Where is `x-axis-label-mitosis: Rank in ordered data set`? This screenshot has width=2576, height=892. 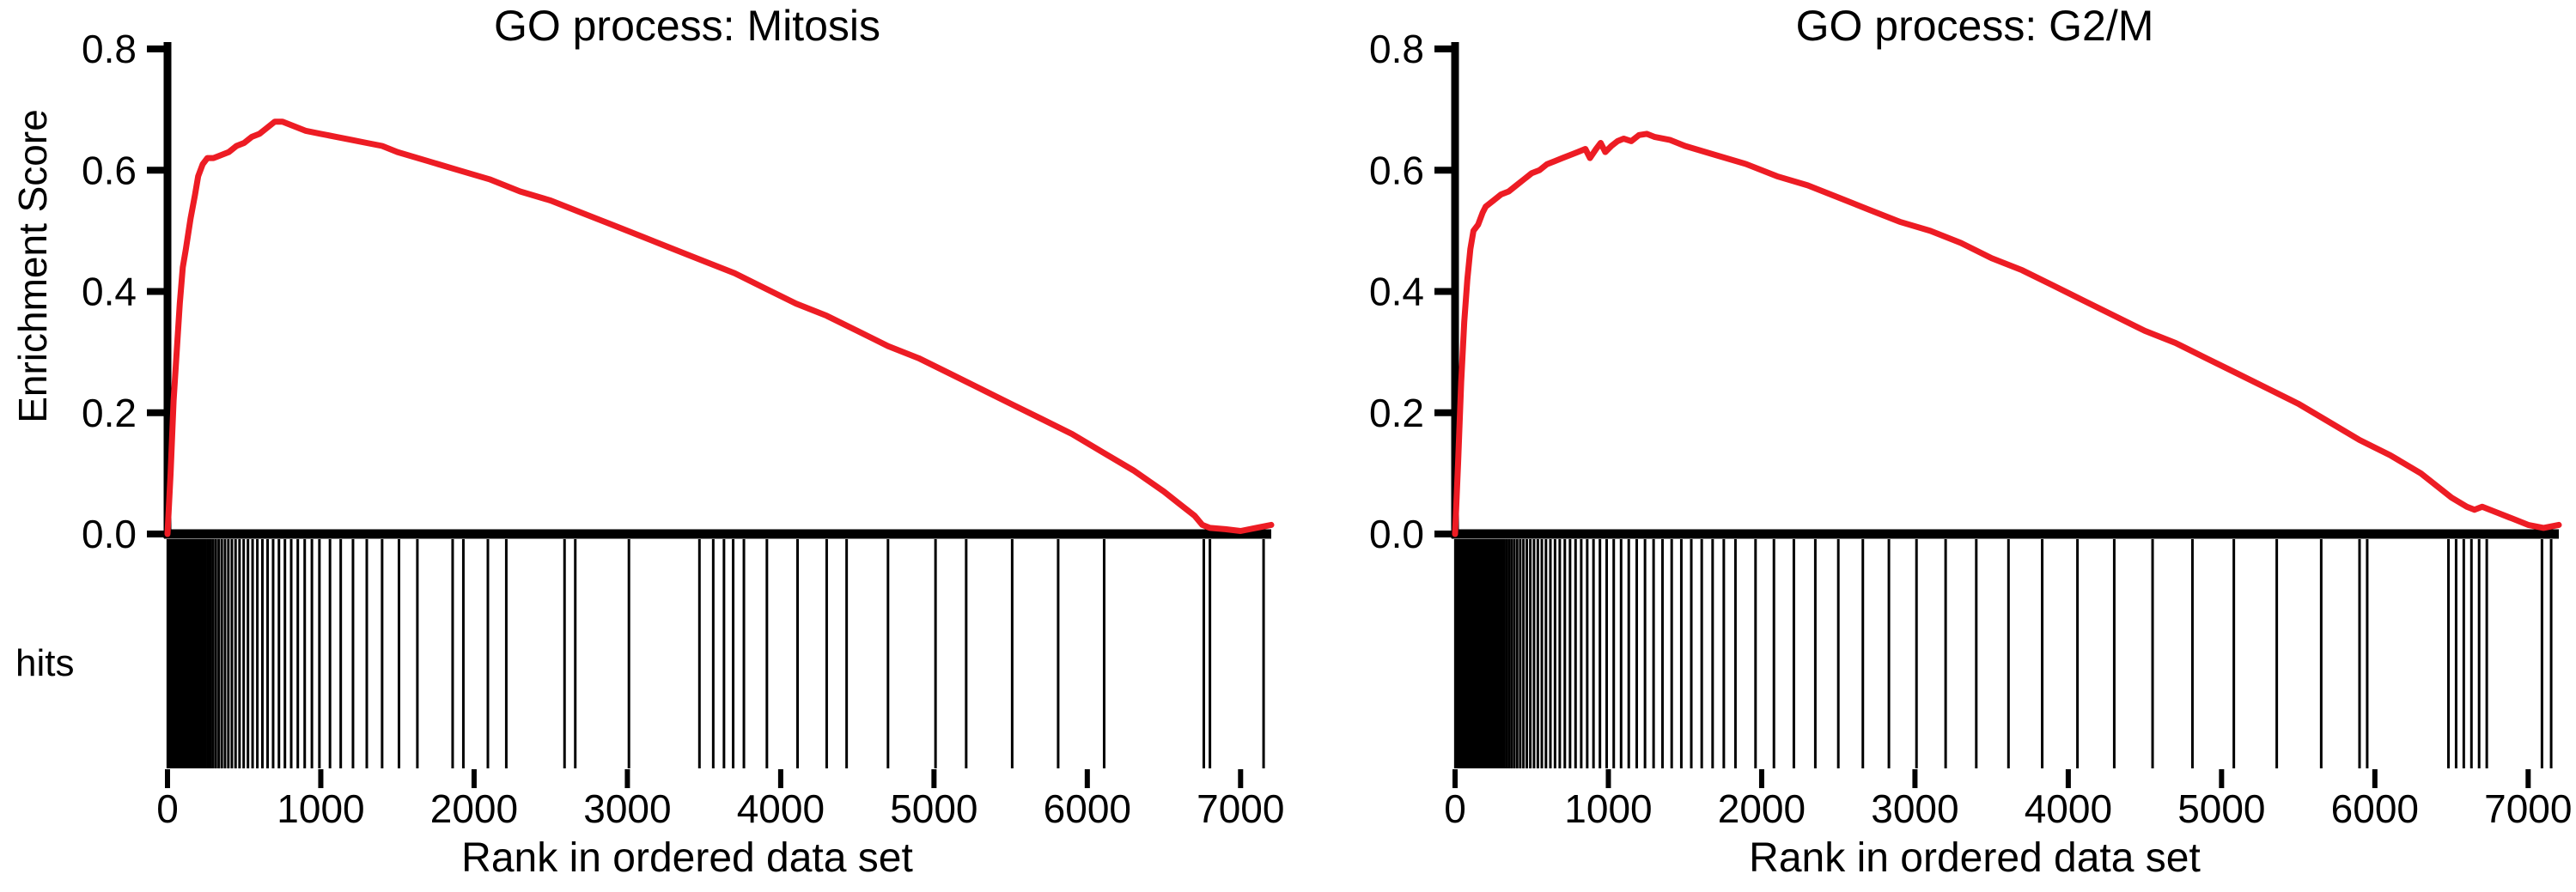 x-axis-label-mitosis: Rank in ordered data set is located at coordinates (687, 858).